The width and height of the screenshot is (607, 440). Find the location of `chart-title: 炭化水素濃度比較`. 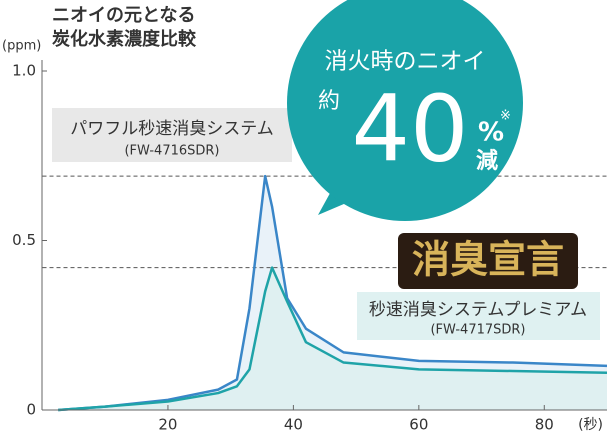

chart-title: 炭化水素濃度比較 is located at coordinates (124, 39).